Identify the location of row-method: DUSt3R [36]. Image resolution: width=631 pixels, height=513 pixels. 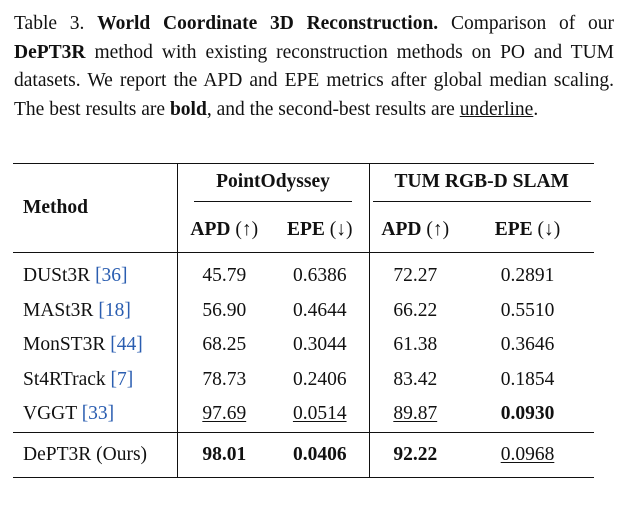
(95, 273).